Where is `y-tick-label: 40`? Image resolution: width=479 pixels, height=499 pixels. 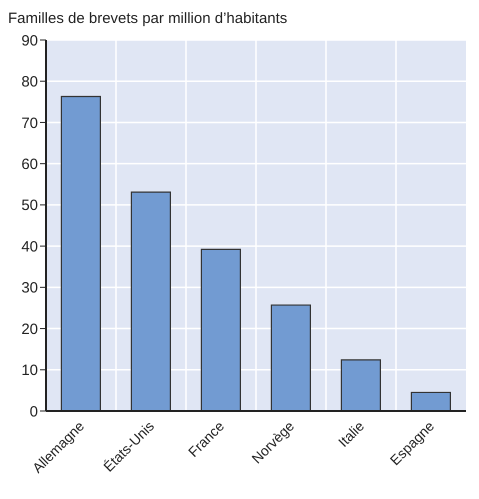 y-tick-label: 40 is located at coordinates (29, 247).